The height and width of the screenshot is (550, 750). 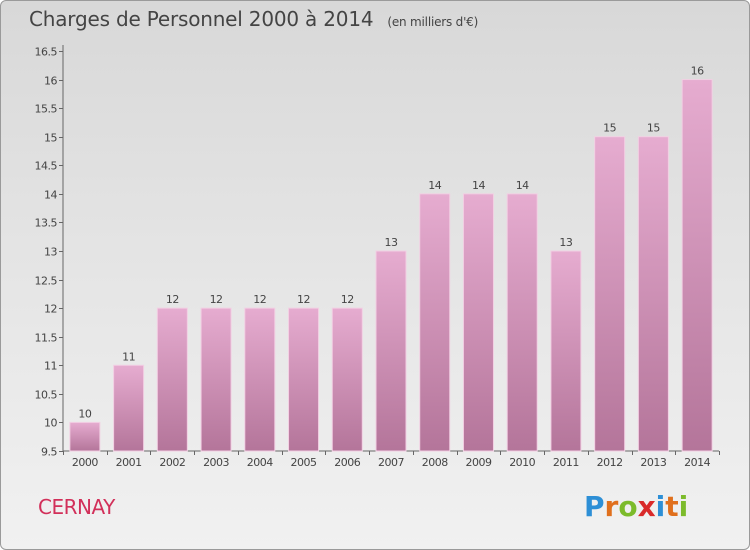 I want to click on y-tick-label: 14.5, so click(x=46, y=166).